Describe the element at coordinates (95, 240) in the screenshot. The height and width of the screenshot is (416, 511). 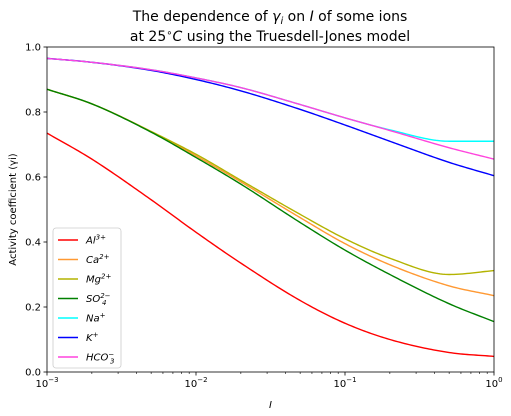
I see `legend-label: Al3+` at that location.